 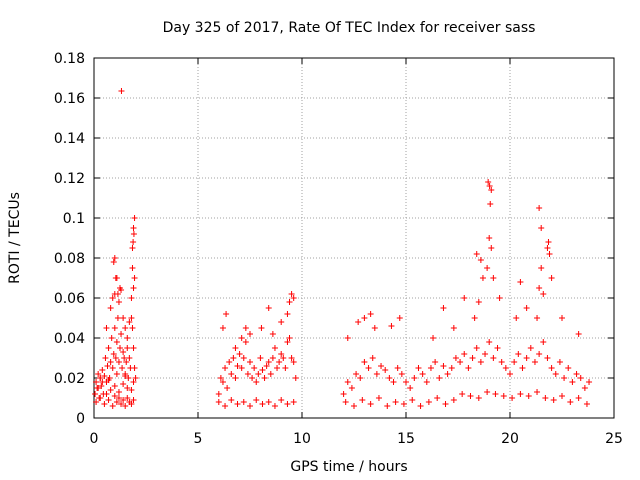 What do you see at coordinates (302, 439) in the screenshot?
I see `x-tick-label: 10` at bounding box center [302, 439].